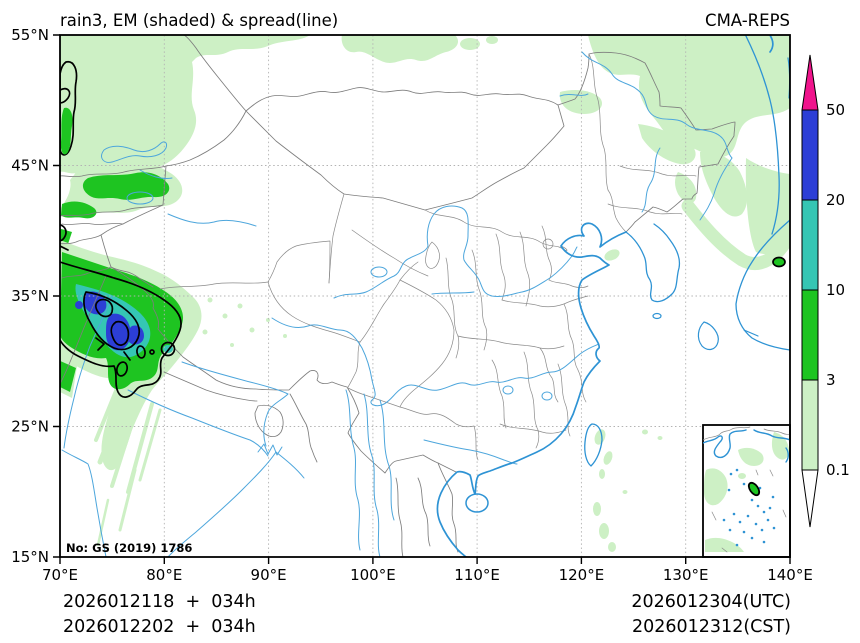 This screenshot has width=860, height=643. I want to click on license-note: No: GS (2019) 1786, so click(129, 548).